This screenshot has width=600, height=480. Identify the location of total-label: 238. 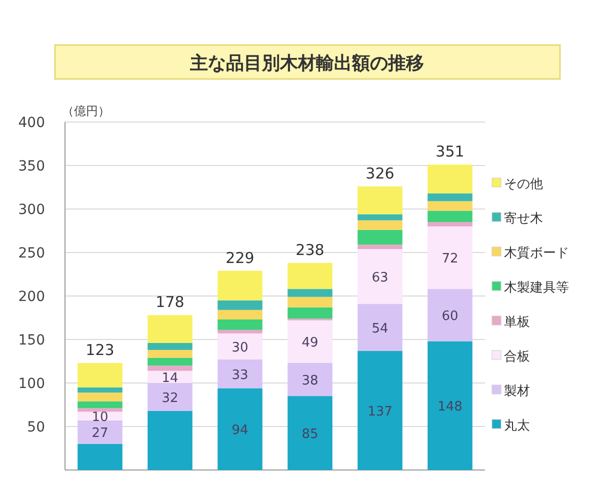
(310, 249).